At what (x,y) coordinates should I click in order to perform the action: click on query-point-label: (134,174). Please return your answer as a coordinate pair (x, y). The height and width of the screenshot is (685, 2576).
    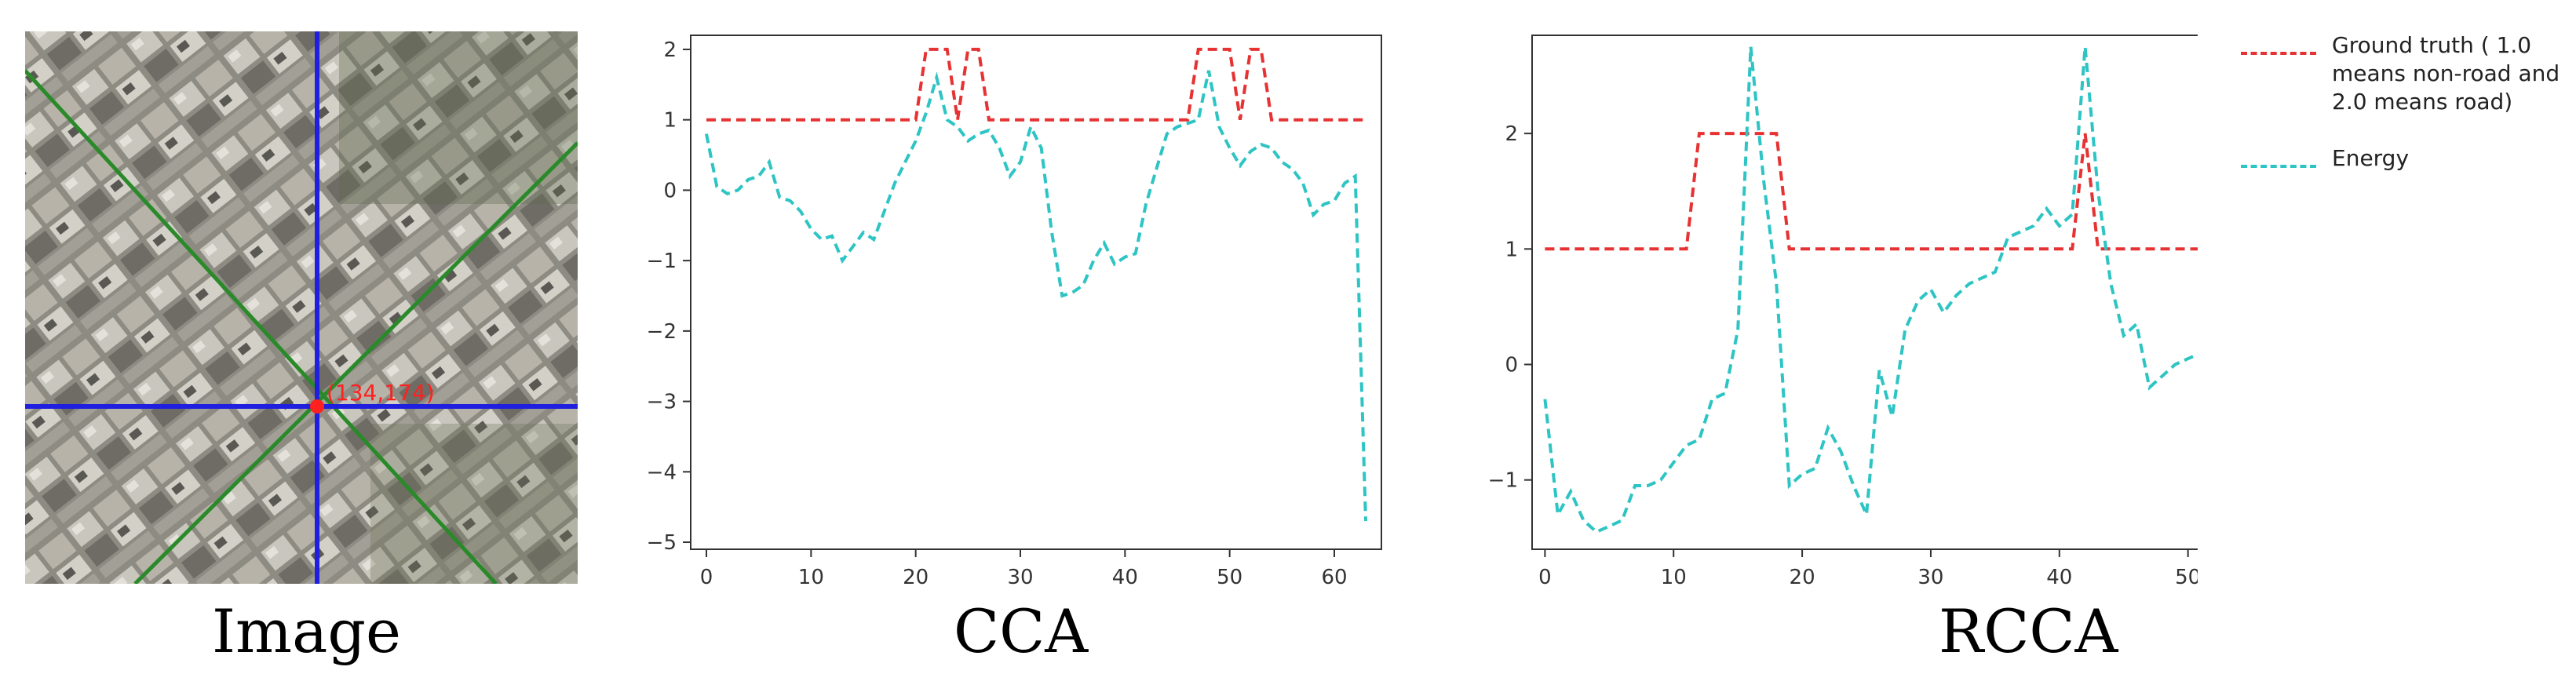
    Looking at the image, I should click on (381, 393).